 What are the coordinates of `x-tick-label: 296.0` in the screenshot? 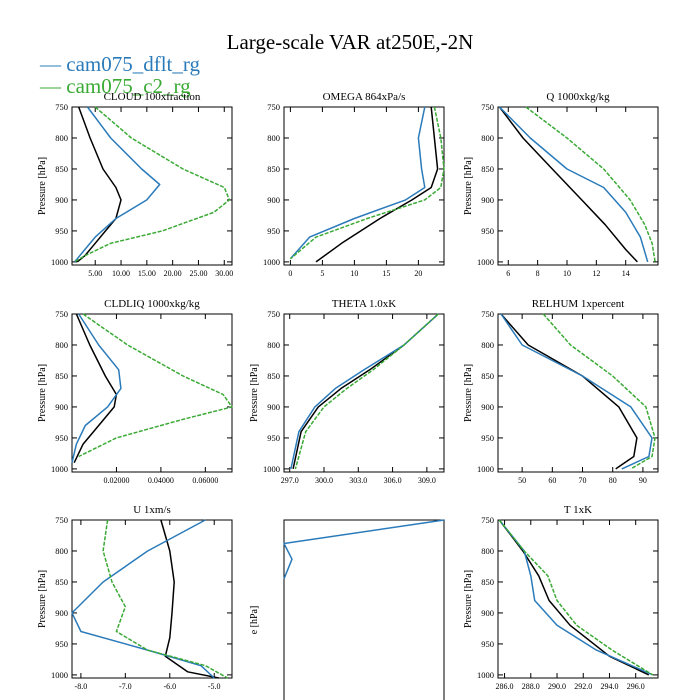 It's located at (636, 686).